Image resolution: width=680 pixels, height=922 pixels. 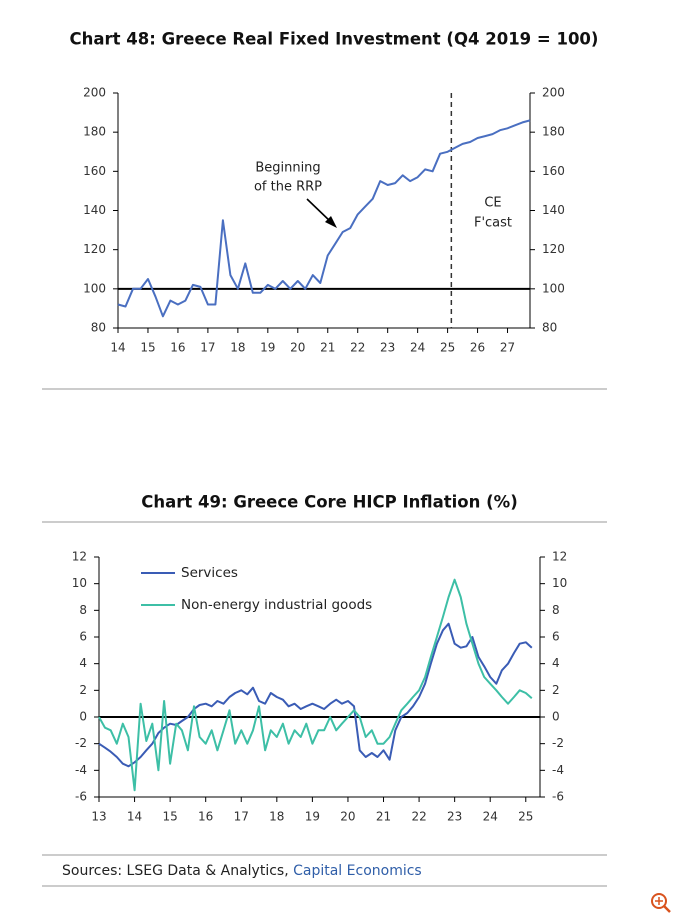 I want to click on annotation: of the RRP, so click(x=288, y=187).